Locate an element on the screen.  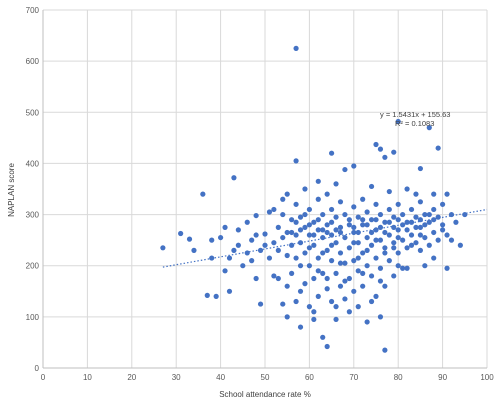
trendline is located at coordinates (325, 238).